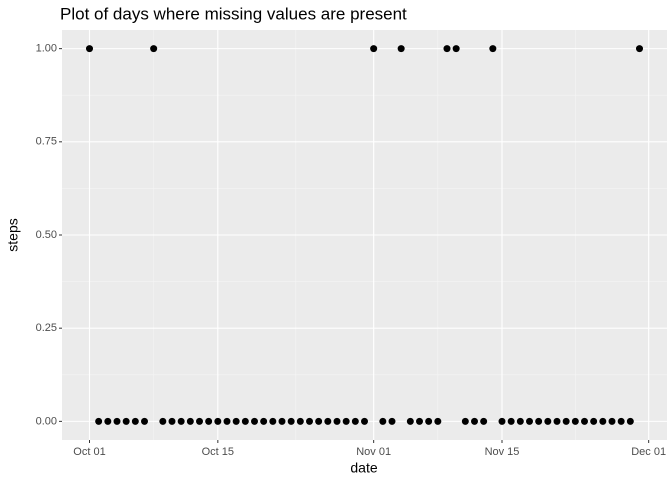 The height and width of the screenshot is (485, 672). I want to click on y-tick-label: 0.00, so click(46, 421).